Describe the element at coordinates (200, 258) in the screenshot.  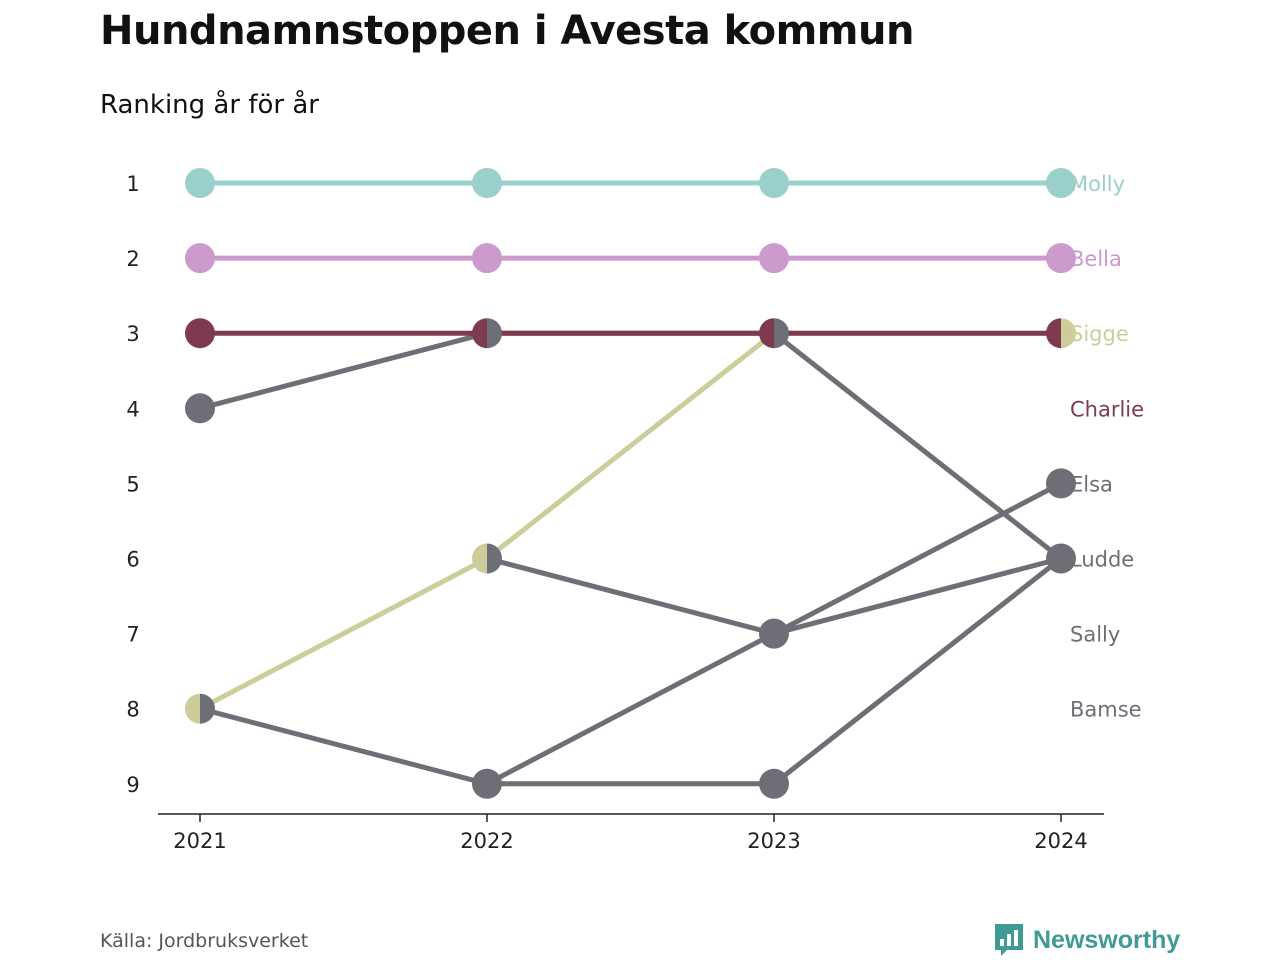
I see `point-bella-2021` at that location.